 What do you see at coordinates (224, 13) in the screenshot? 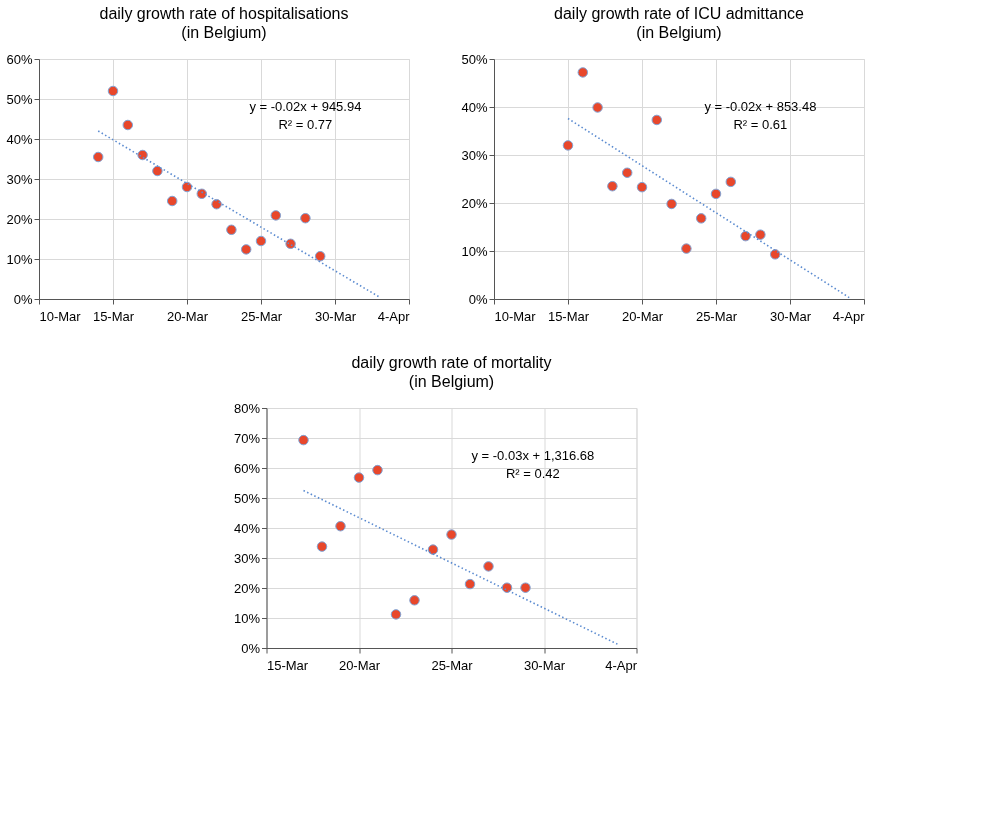
I see `chart-title: daily growth rate of hospitalisations` at bounding box center [224, 13].